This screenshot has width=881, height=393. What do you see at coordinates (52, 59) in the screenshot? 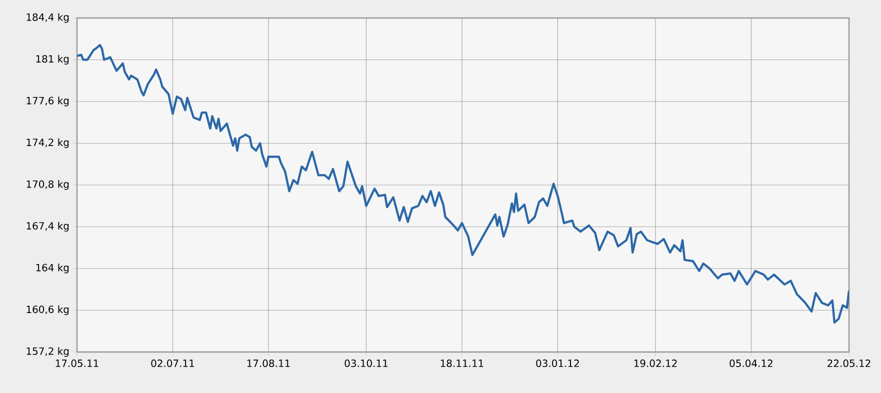
I see `y-tick-label: 181 kg` at bounding box center [52, 59].